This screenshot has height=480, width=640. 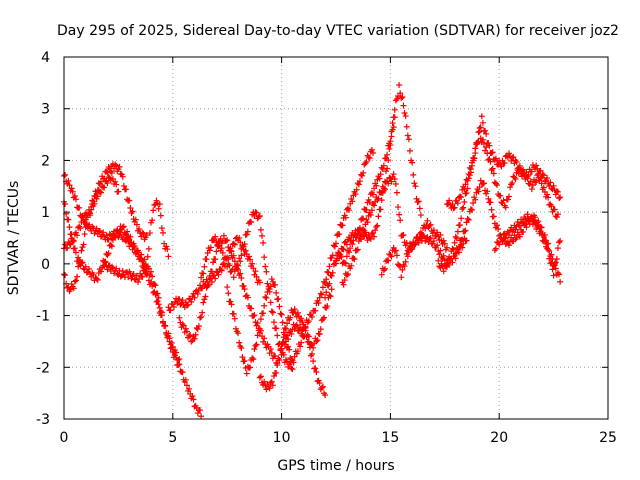 I want to click on y-tick-label: -3, so click(x=43, y=420).